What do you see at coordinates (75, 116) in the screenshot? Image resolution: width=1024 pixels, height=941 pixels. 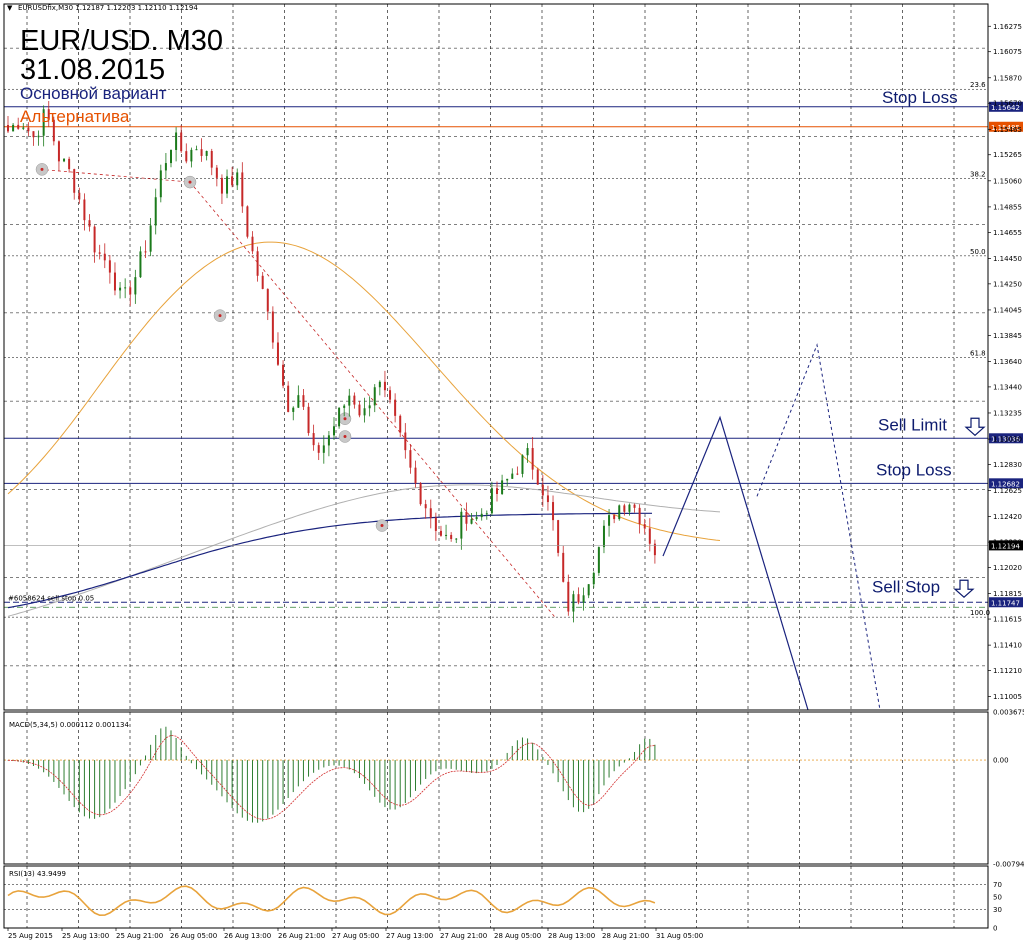 I see `alt-plan-label: Альтернатива` at bounding box center [75, 116].